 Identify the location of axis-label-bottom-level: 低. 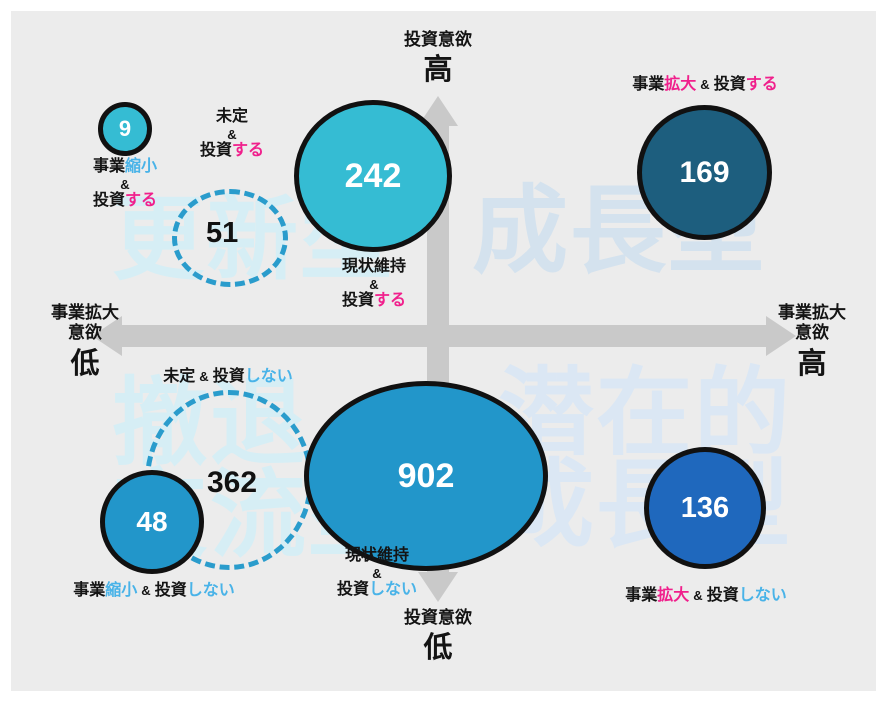
(438, 648).